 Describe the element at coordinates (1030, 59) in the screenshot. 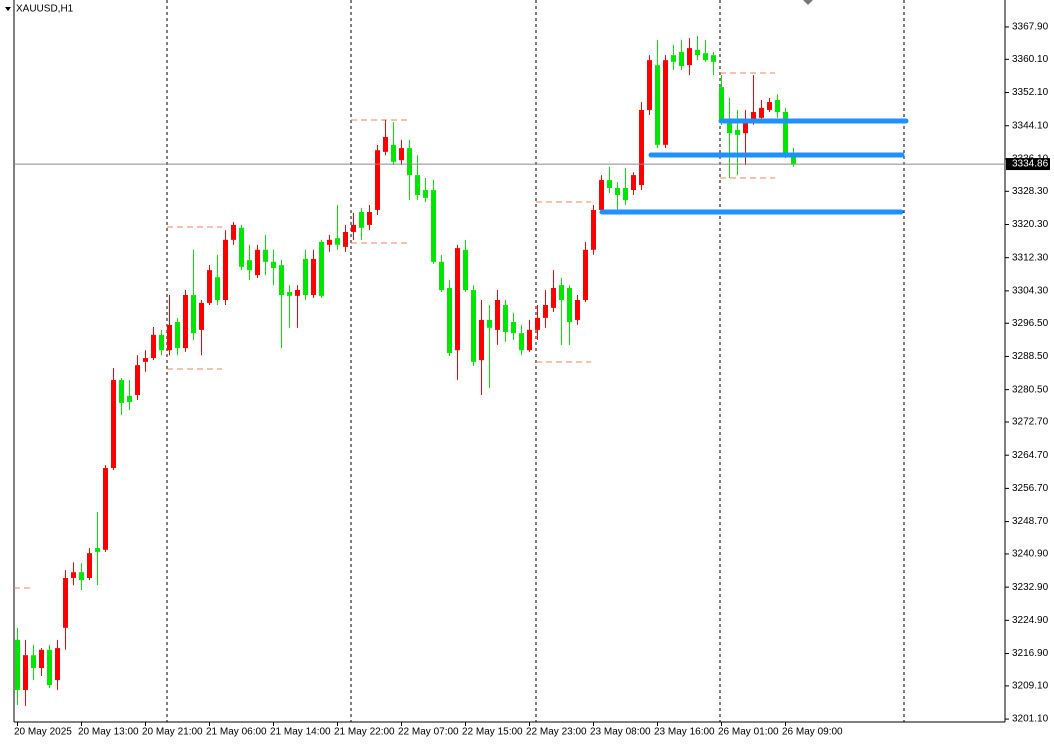

I see `y-tick-label: 3360.10` at that location.